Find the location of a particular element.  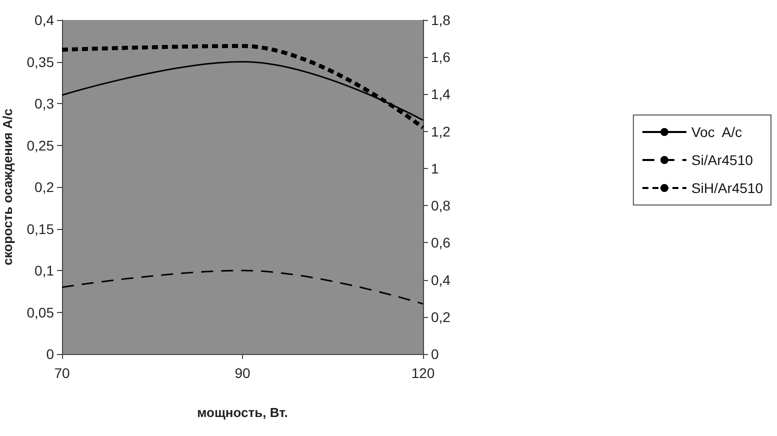

y2-tick-label: 0,6 is located at coordinates (441, 242).